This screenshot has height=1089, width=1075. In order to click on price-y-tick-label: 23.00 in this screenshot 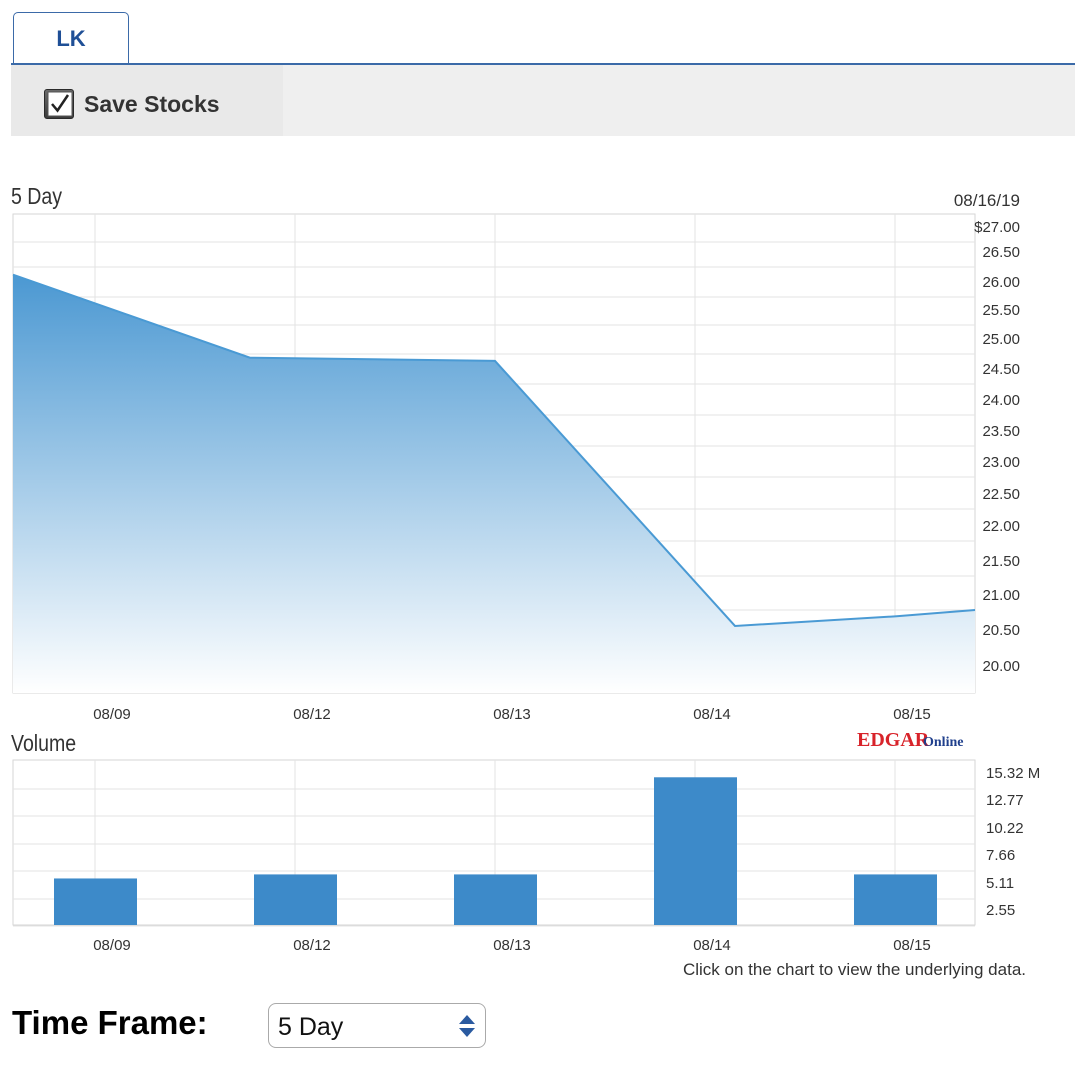, I will do `click(1001, 462)`.